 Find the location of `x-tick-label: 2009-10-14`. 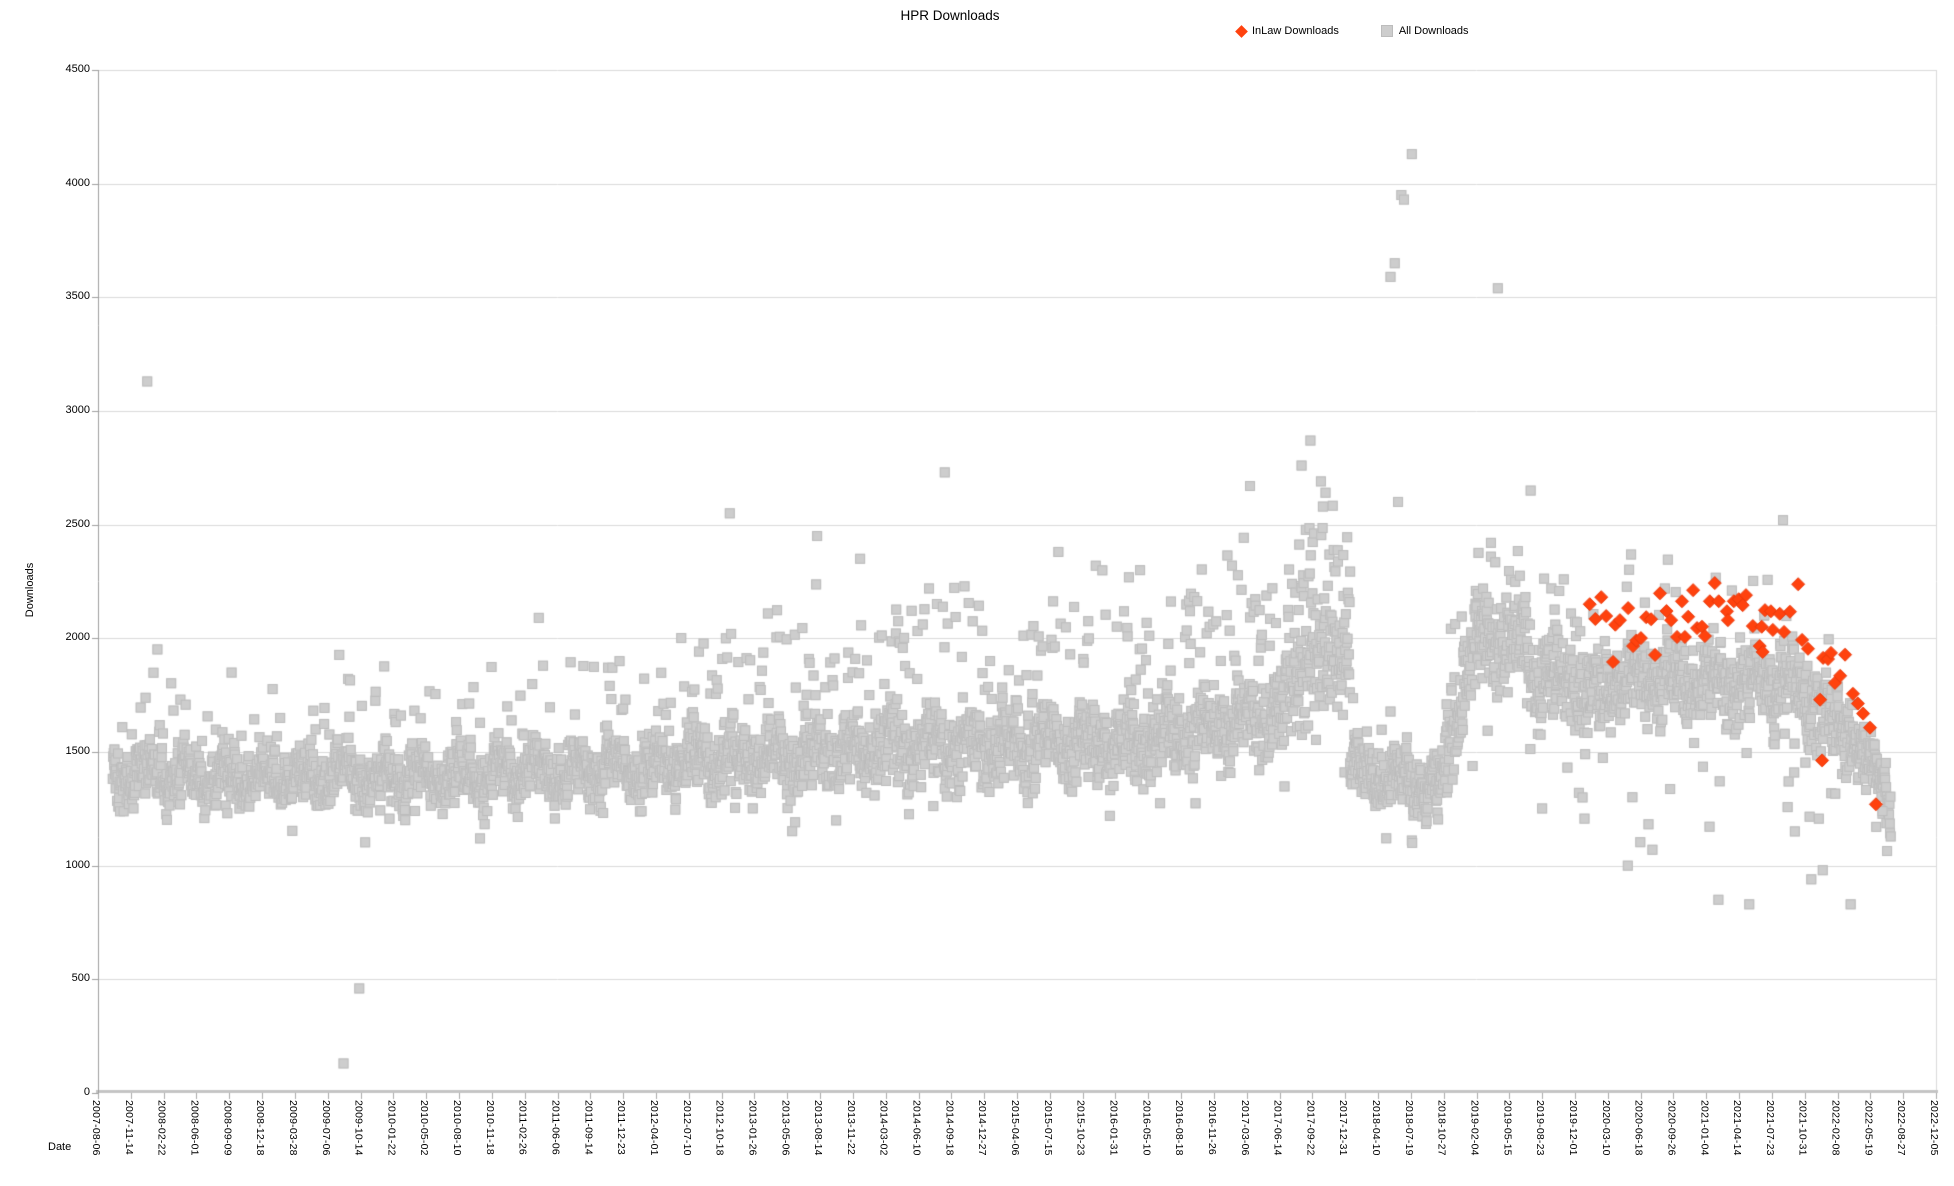

x-tick-label: 2009-10-14 is located at coordinates (358, 1128).